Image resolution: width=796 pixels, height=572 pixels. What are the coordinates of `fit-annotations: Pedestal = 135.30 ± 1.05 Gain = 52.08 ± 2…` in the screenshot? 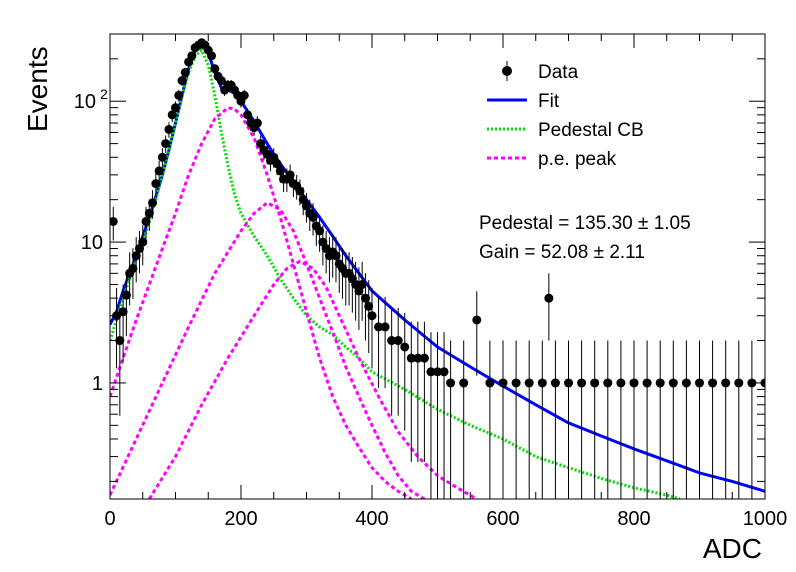 It's located at (585, 238).